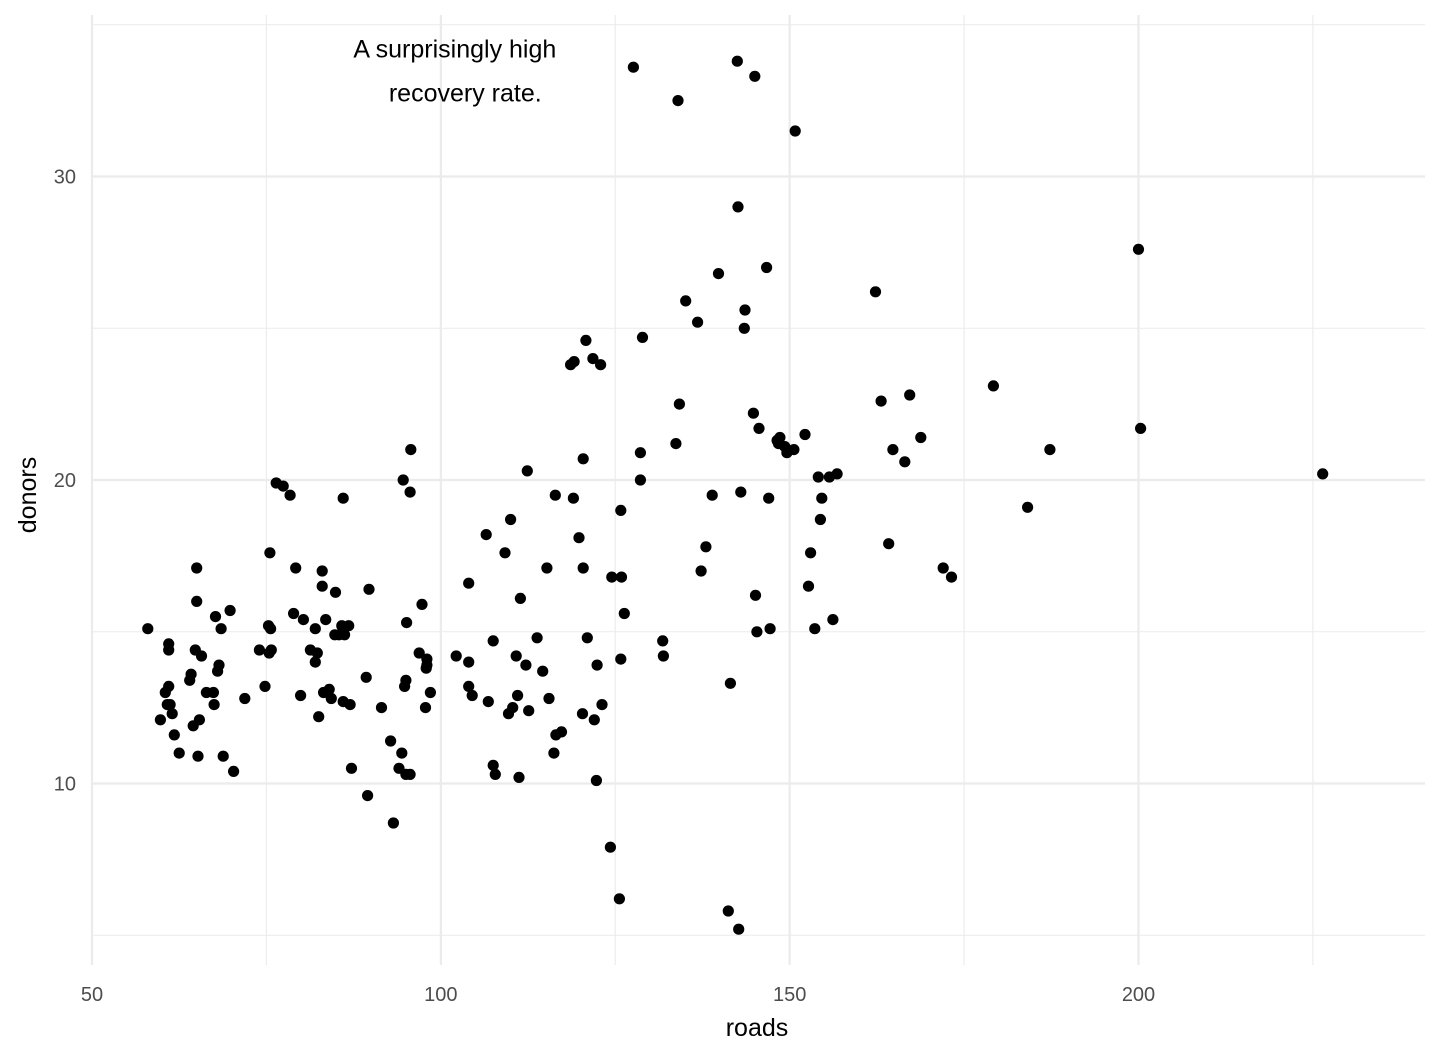 This screenshot has width=1440, height=1056. Describe the element at coordinates (789, 995) in the screenshot. I see `x-tick-label: 150` at that location.